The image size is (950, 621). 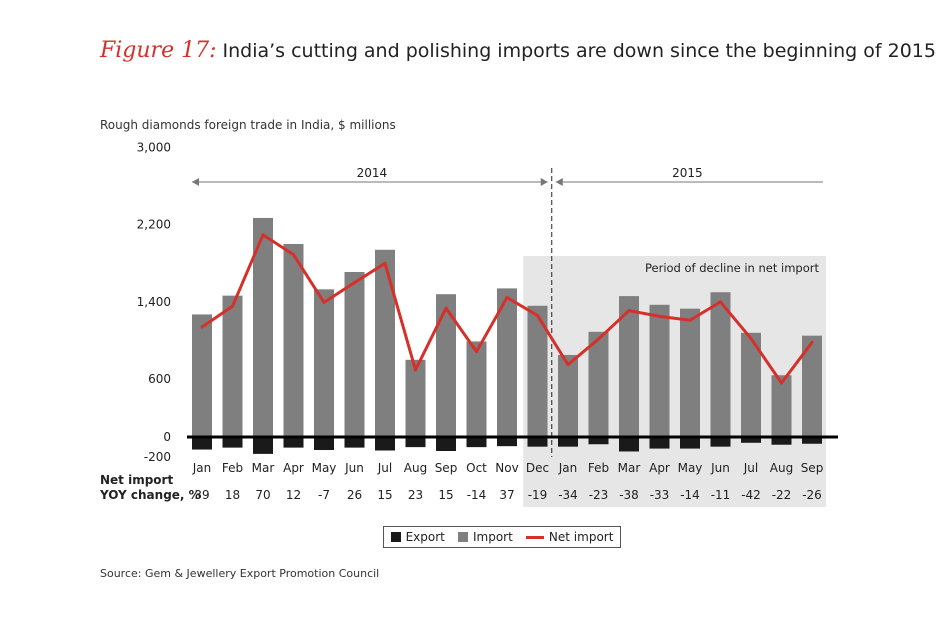 What do you see at coordinates (629, 468) in the screenshot?
I see `x-tick-label: Mar` at bounding box center [629, 468].